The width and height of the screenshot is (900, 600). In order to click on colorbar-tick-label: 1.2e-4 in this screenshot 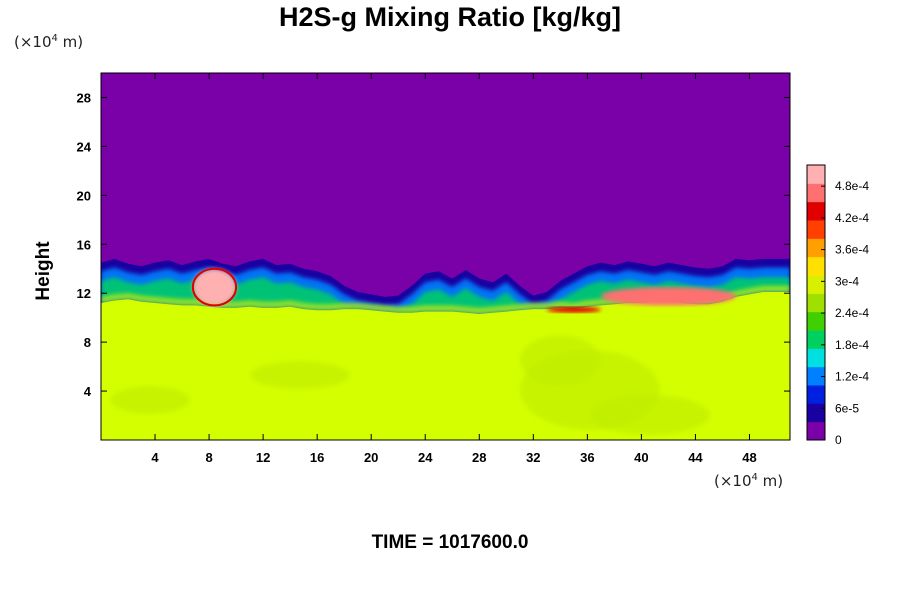, I will do `click(852, 377)`.